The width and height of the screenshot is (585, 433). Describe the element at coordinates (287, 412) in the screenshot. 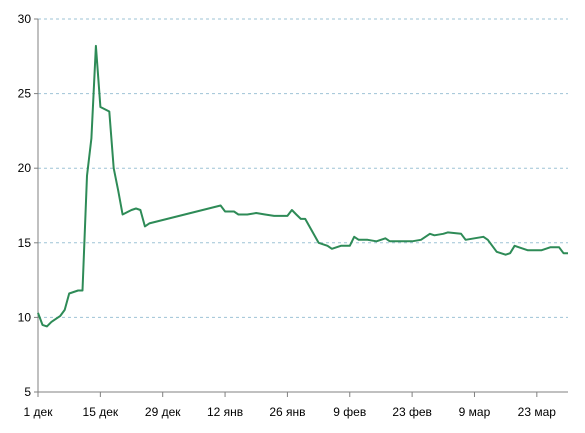

I see `x-tick-label: 26 янв` at that location.